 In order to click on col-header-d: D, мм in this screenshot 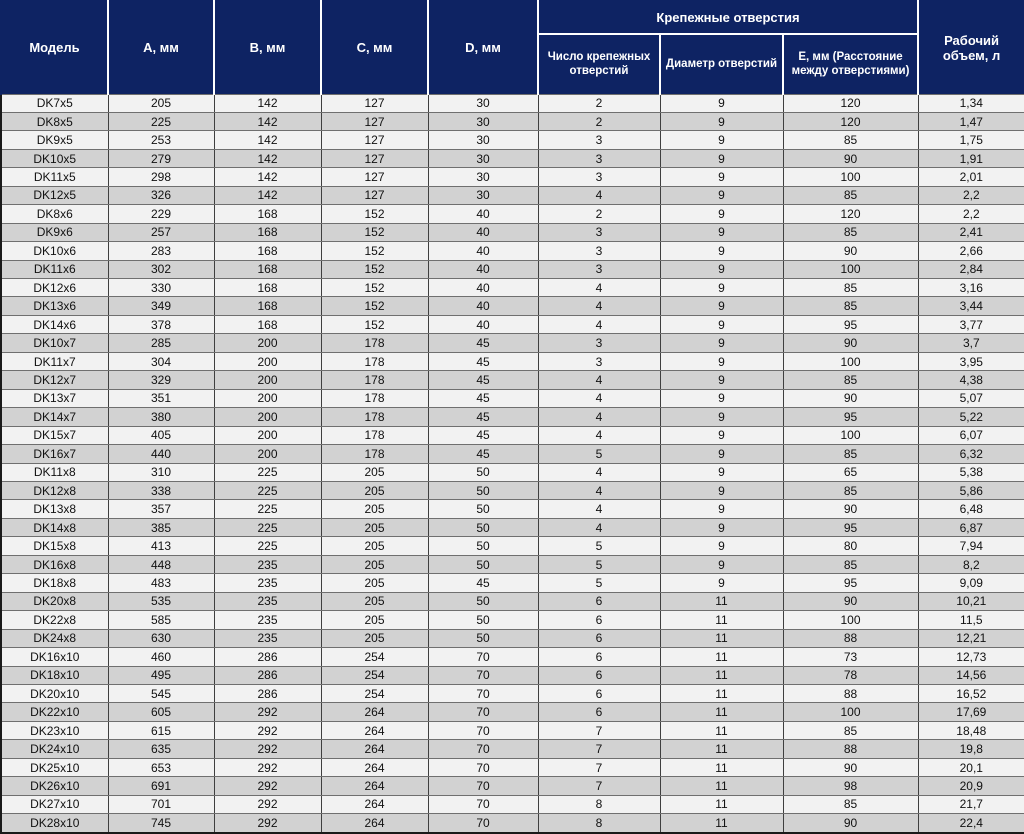, I will do `click(483, 47)`.